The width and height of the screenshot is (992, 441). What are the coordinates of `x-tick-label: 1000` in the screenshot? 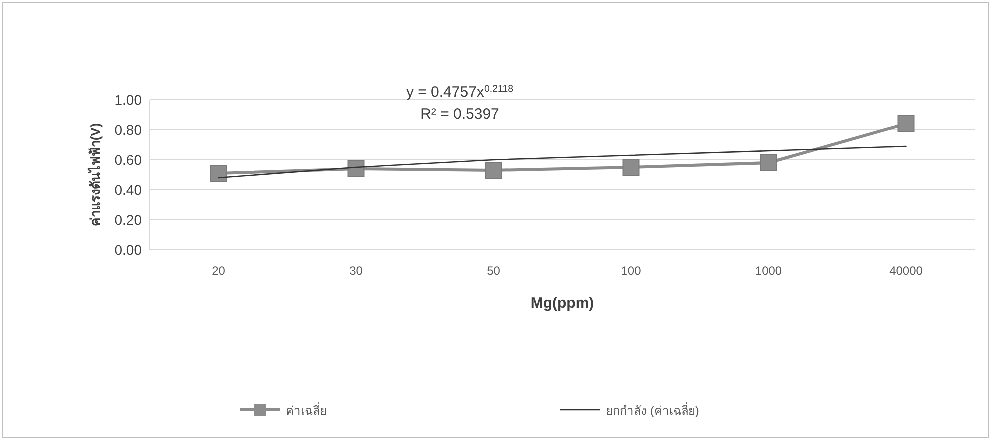 It's located at (768, 271).